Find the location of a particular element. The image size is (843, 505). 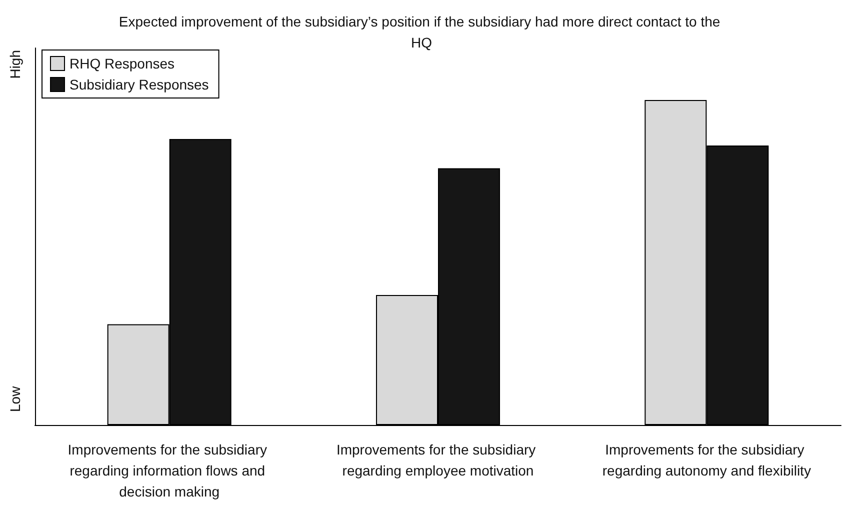

chart-title: Expected improvement of the subsidiary’s position if the subsidiary had more direct contact to the HQ is located at coordinates (421, 32).